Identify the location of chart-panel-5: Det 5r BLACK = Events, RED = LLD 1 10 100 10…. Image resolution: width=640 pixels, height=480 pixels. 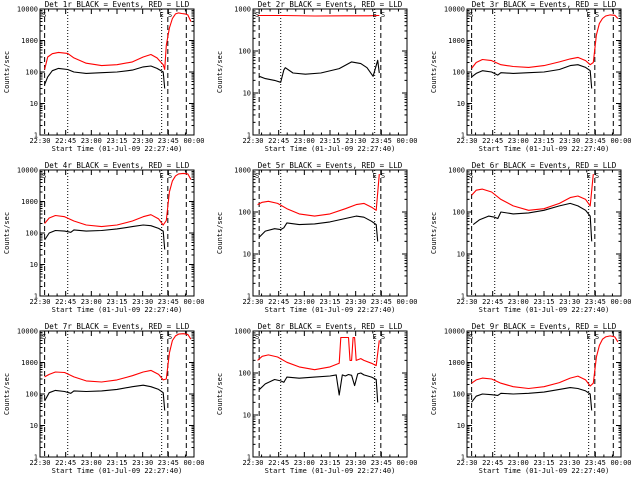
(317, 237).